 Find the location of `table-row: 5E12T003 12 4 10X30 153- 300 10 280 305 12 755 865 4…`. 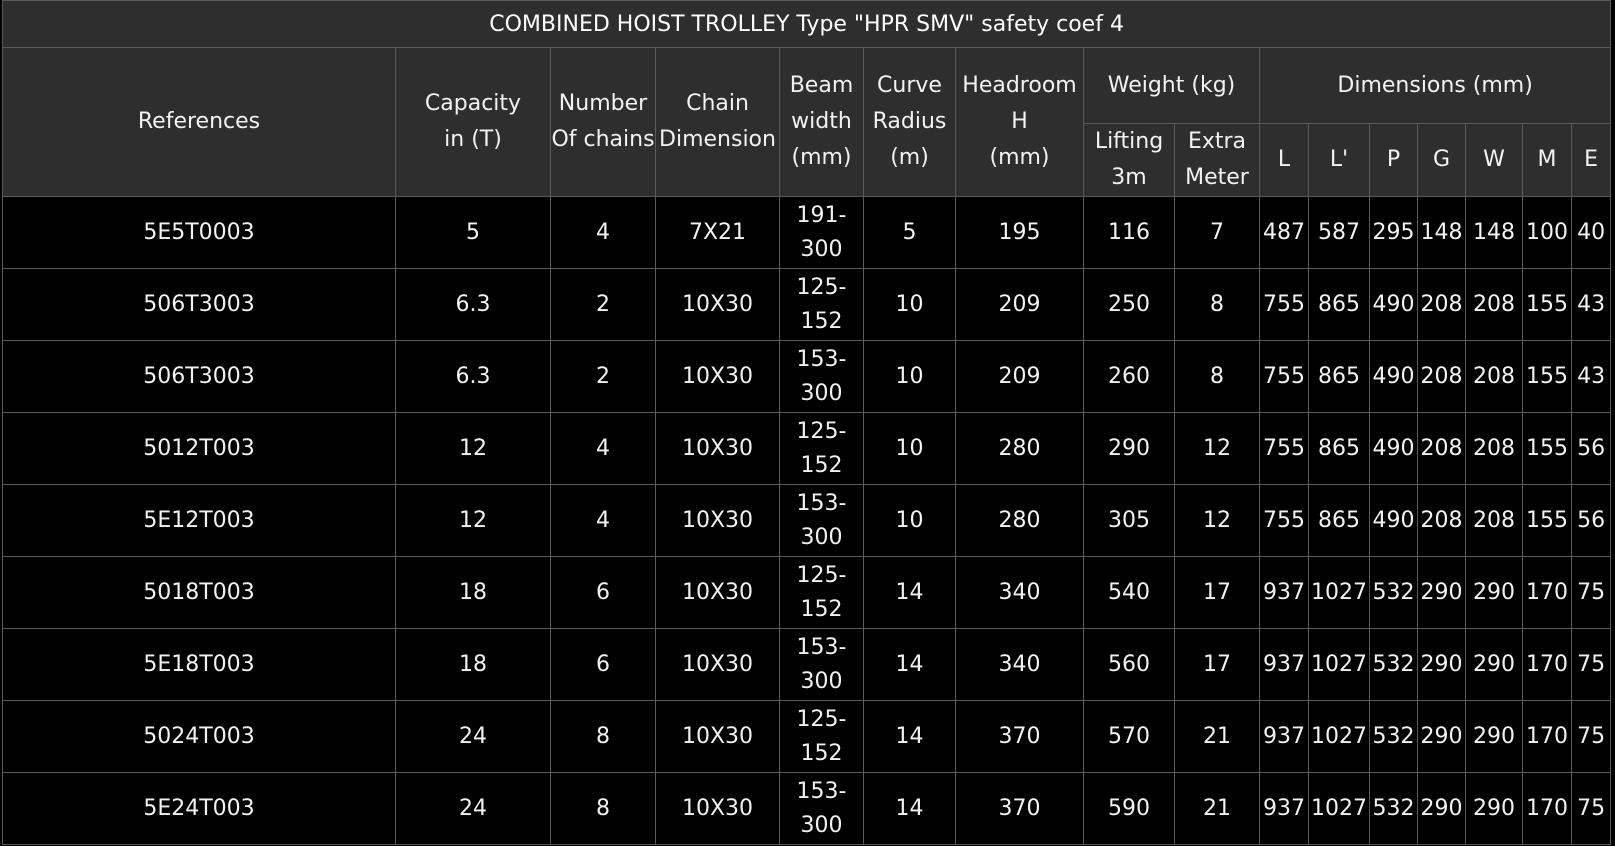

table-row: 5E12T003 12 4 10X30 153- 300 10 280 305 12 755 865 4… is located at coordinates (807, 520).